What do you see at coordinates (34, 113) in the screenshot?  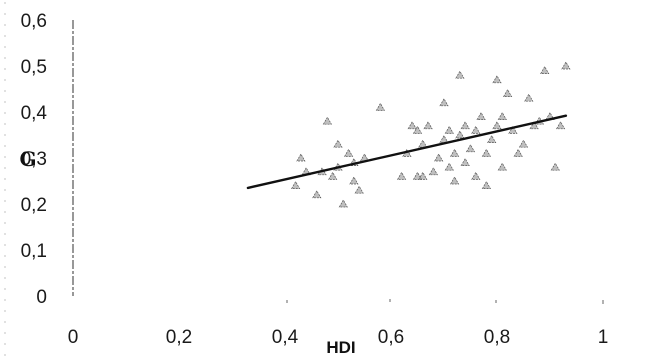 I see `y-tick-label: 0,4` at bounding box center [34, 113].